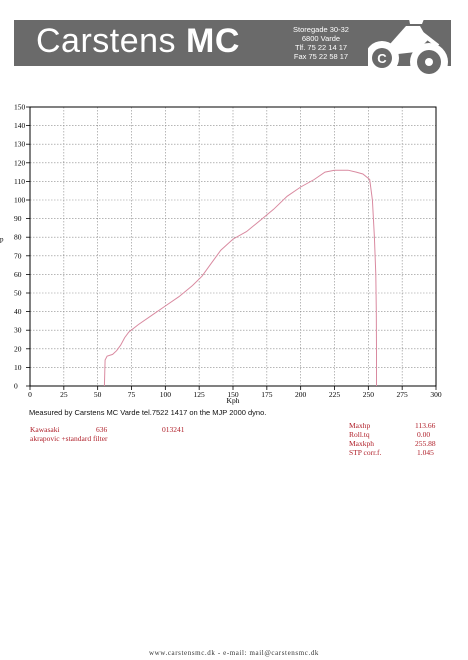  I want to click on y-tick-label: 40, so click(18, 311).